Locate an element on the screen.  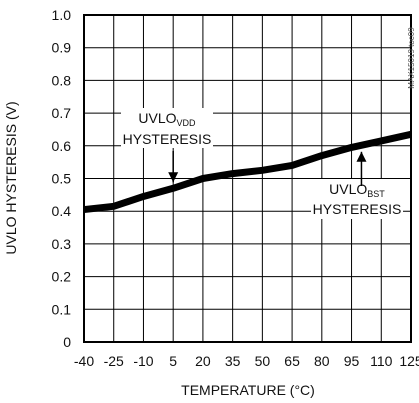
y-tick-label: 0.6 is located at coordinates (62, 146).